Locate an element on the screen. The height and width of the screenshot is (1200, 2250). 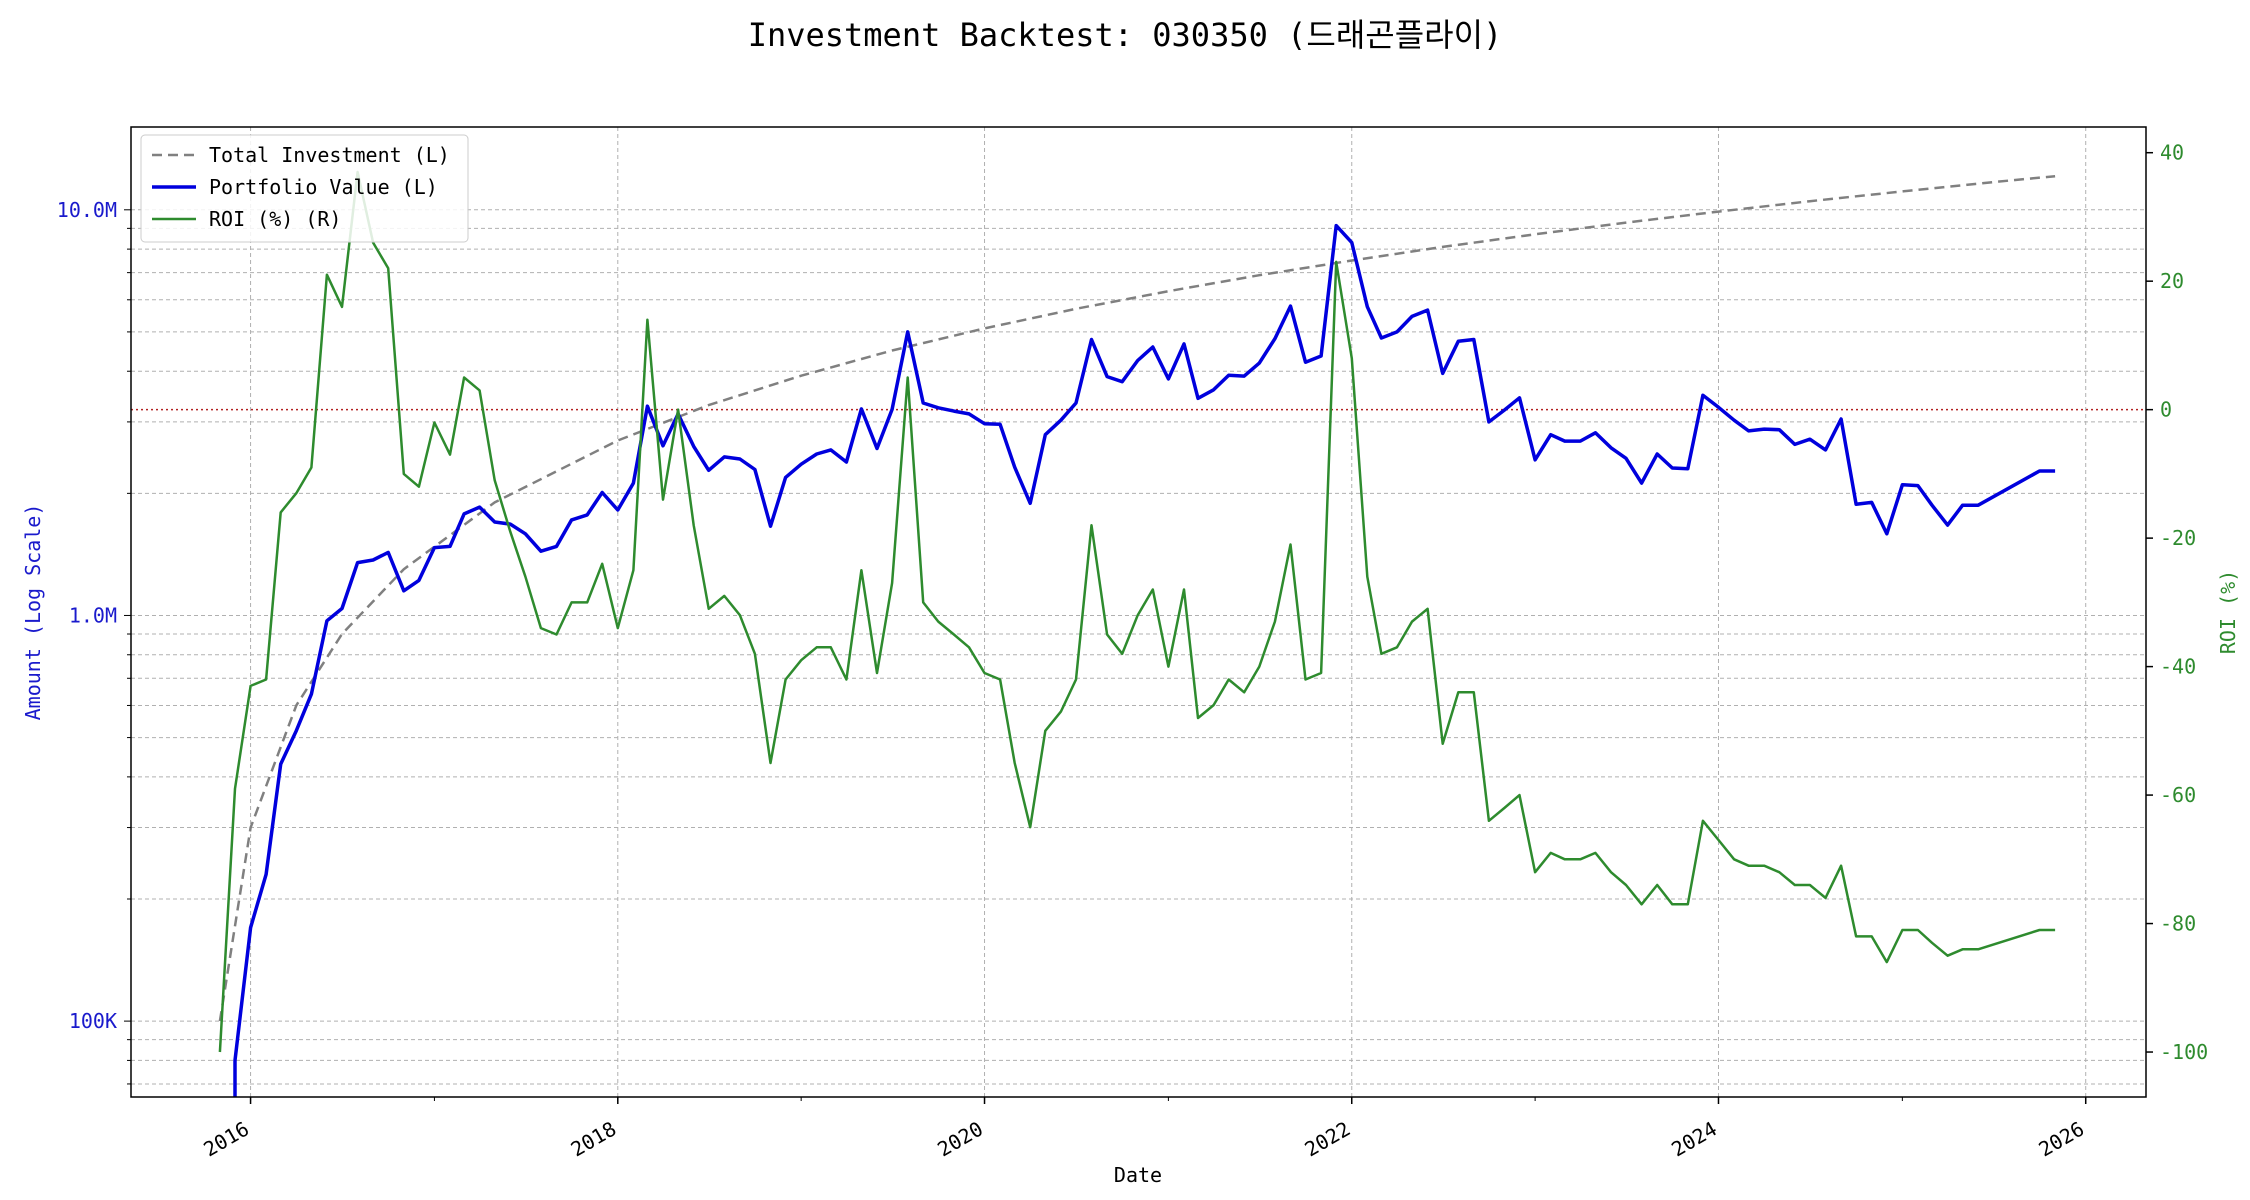
x-tick-label: 2022 is located at coordinates (1328, 1139).